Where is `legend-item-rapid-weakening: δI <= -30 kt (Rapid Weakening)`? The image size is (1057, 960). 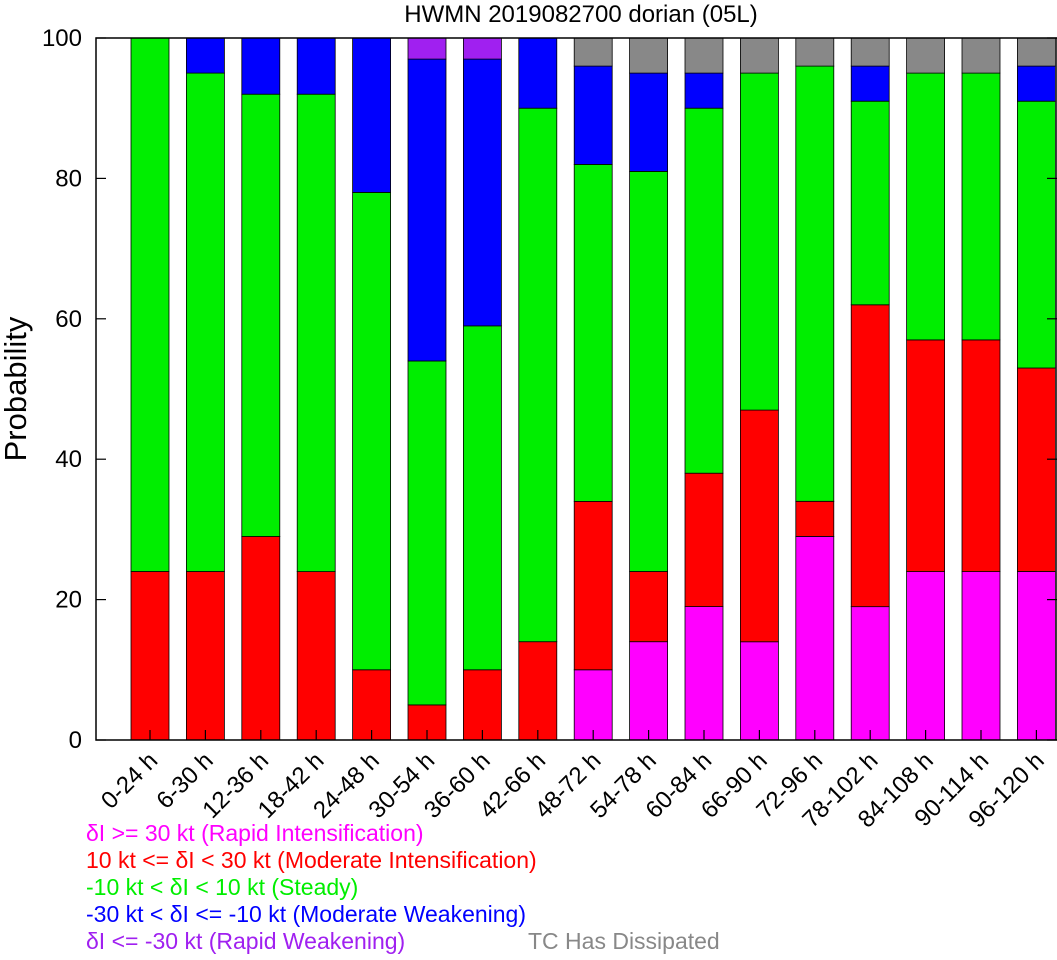
legend-item-rapid-weakening: δI <= -30 kt (Rapid Weakening) is located at coordinates (246, 941).